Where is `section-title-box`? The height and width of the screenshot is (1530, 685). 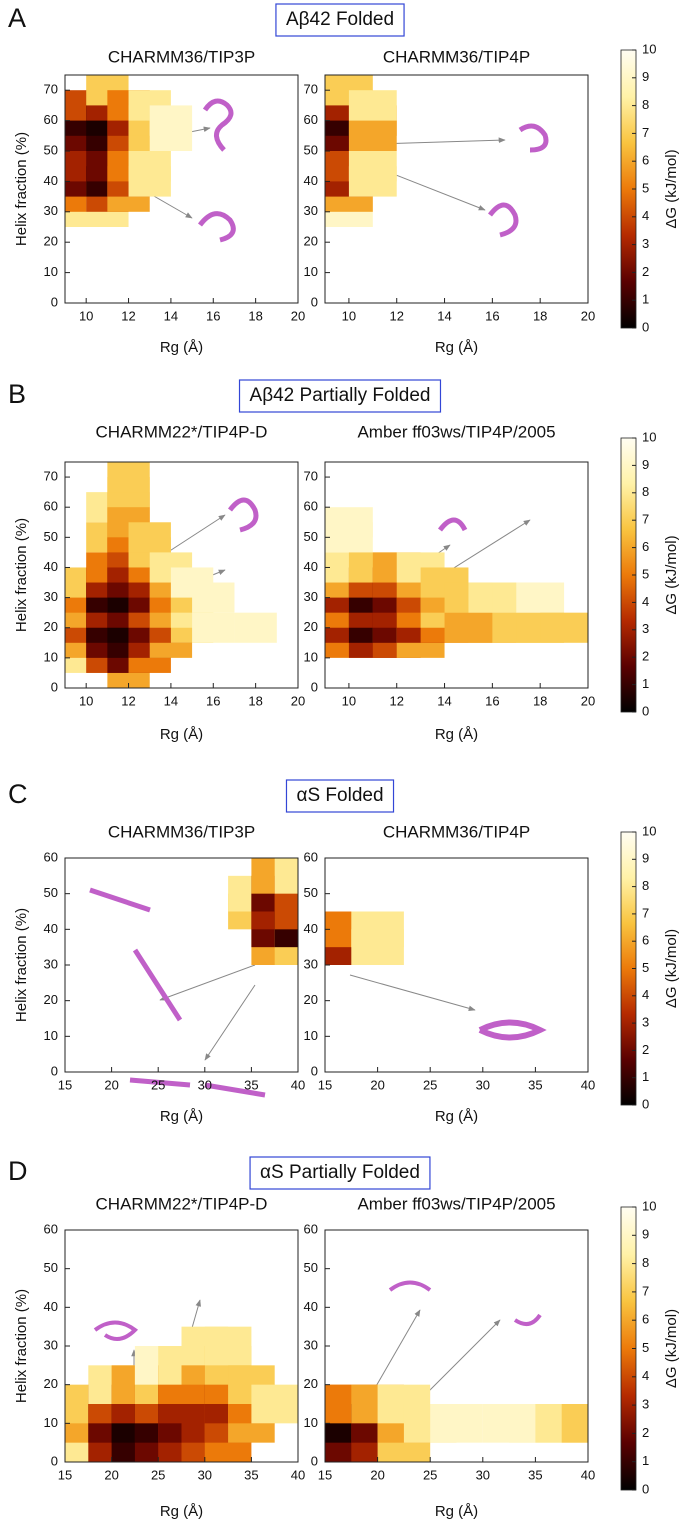 section-title-box is located at coordinates (340, 396).